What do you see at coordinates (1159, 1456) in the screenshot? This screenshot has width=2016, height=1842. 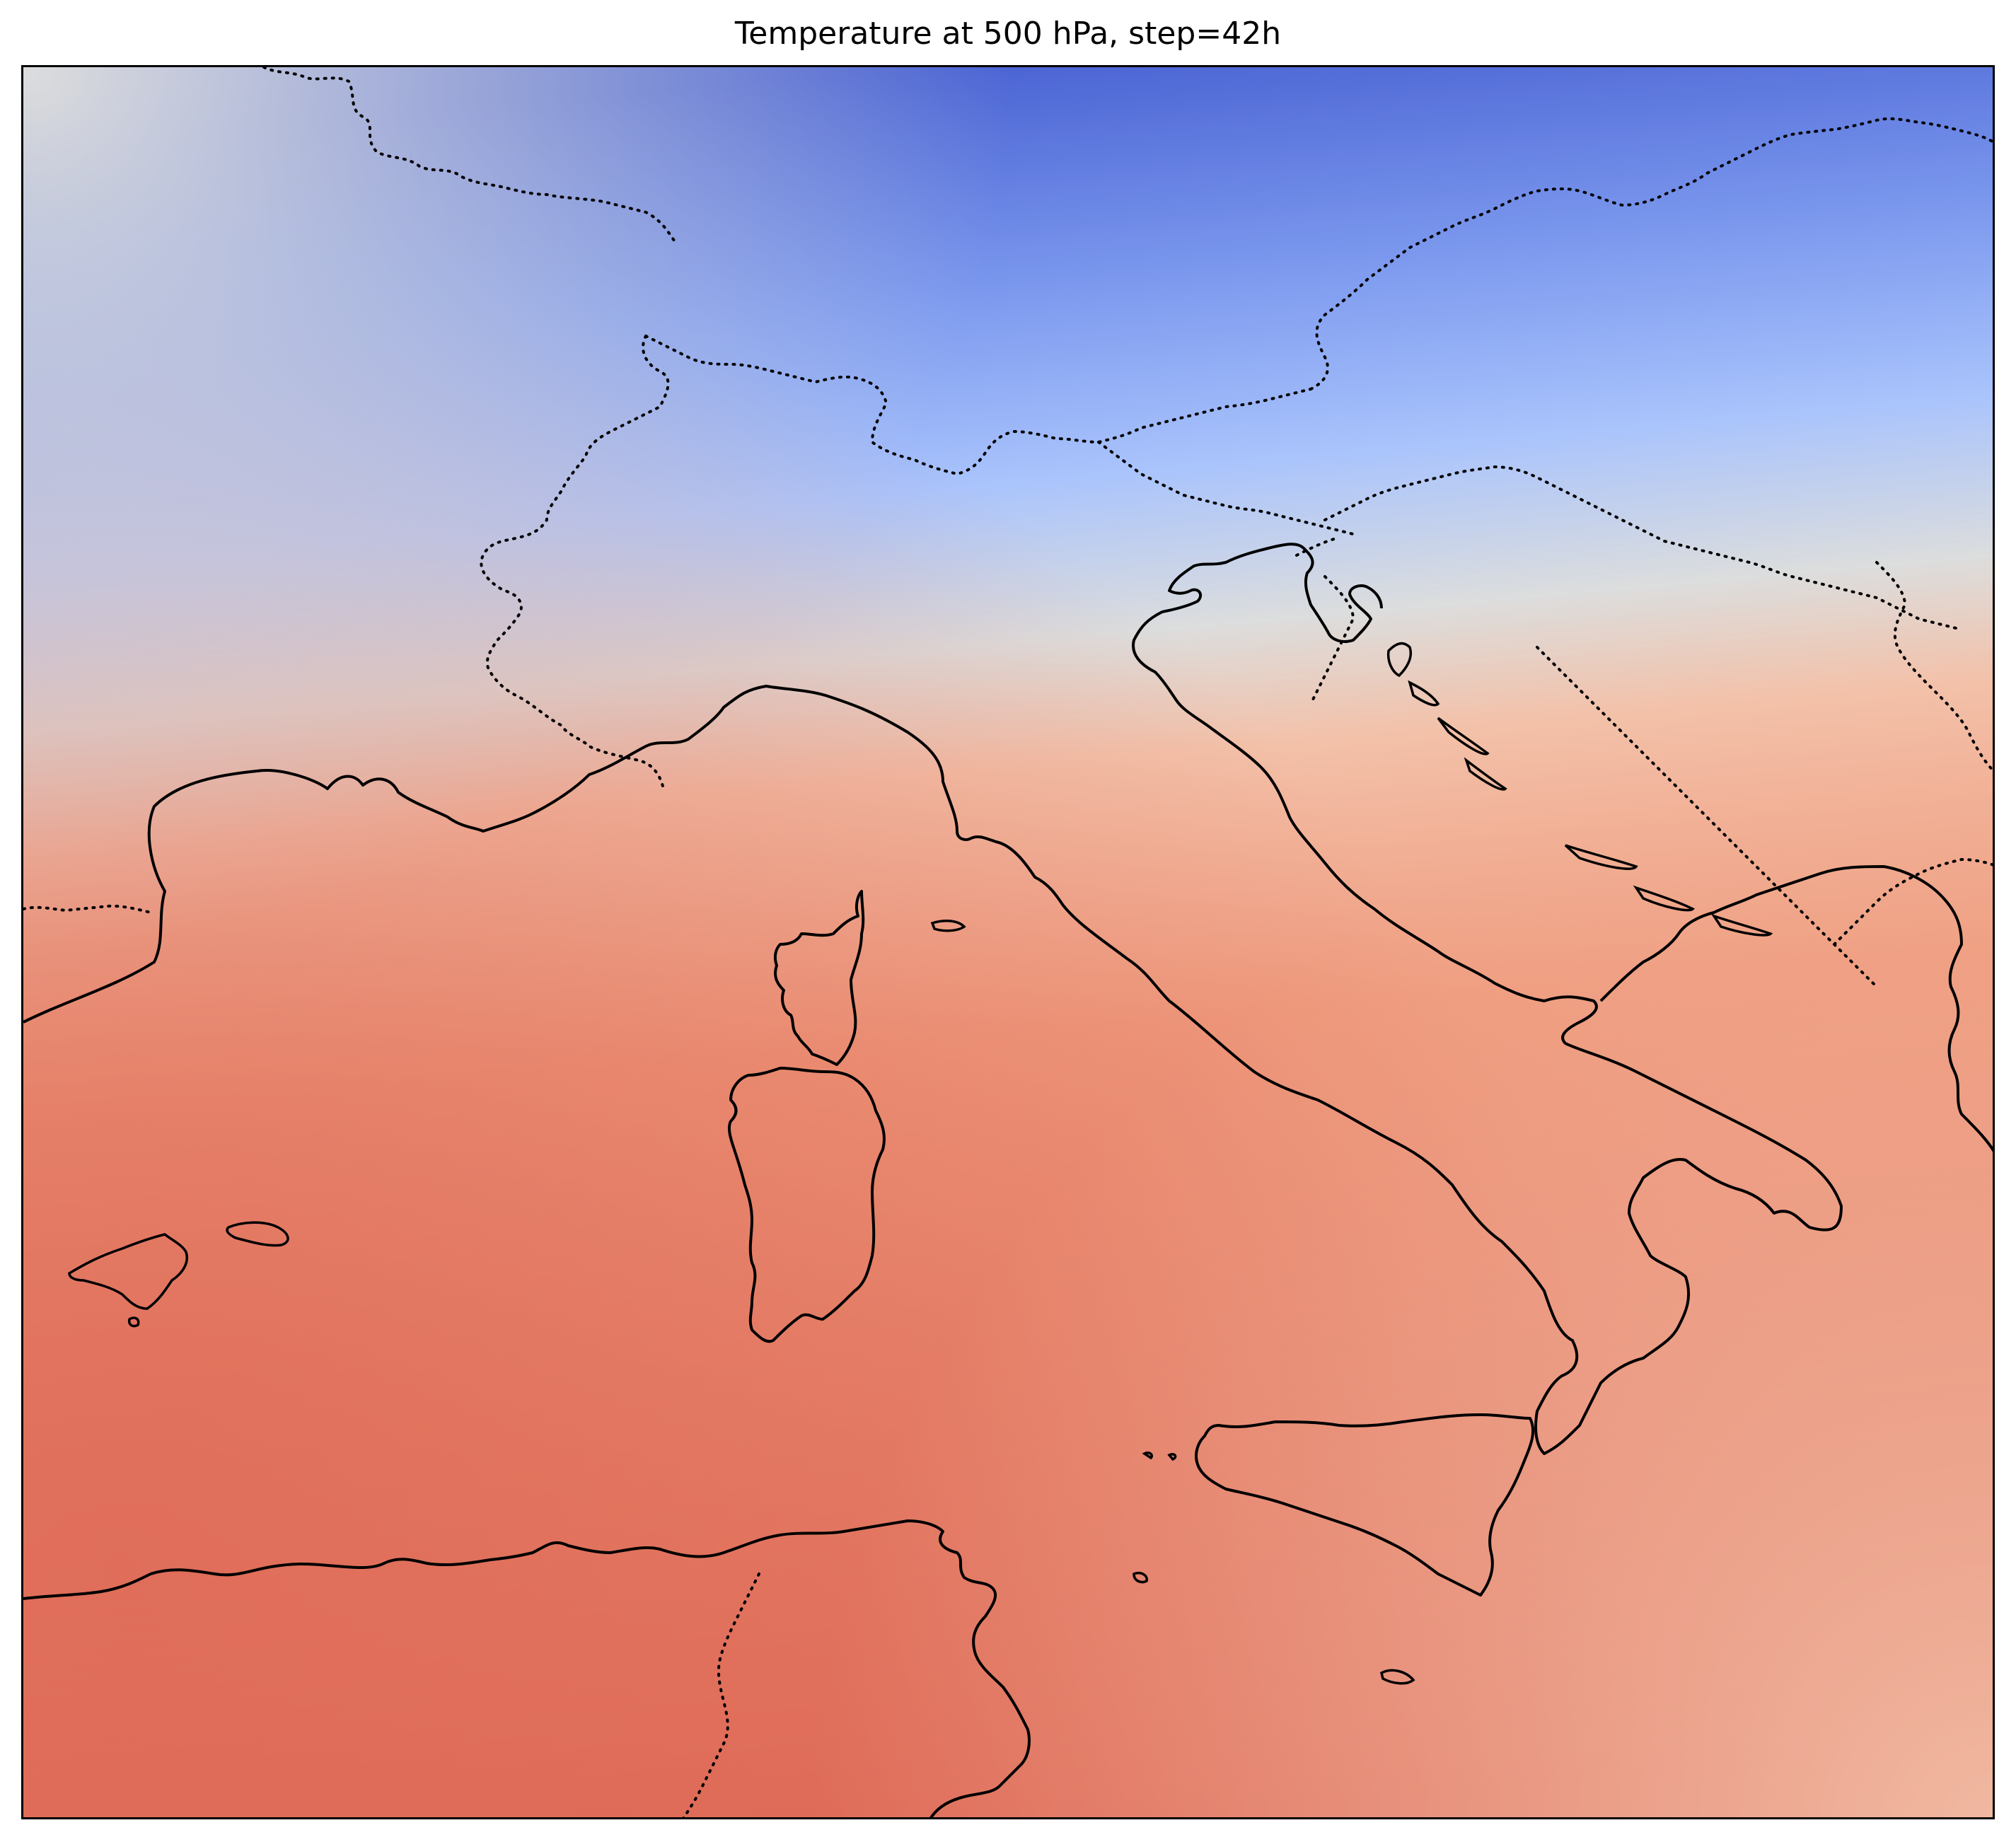 I see `coastline-egadi` at bounding box center [1159, 1456].